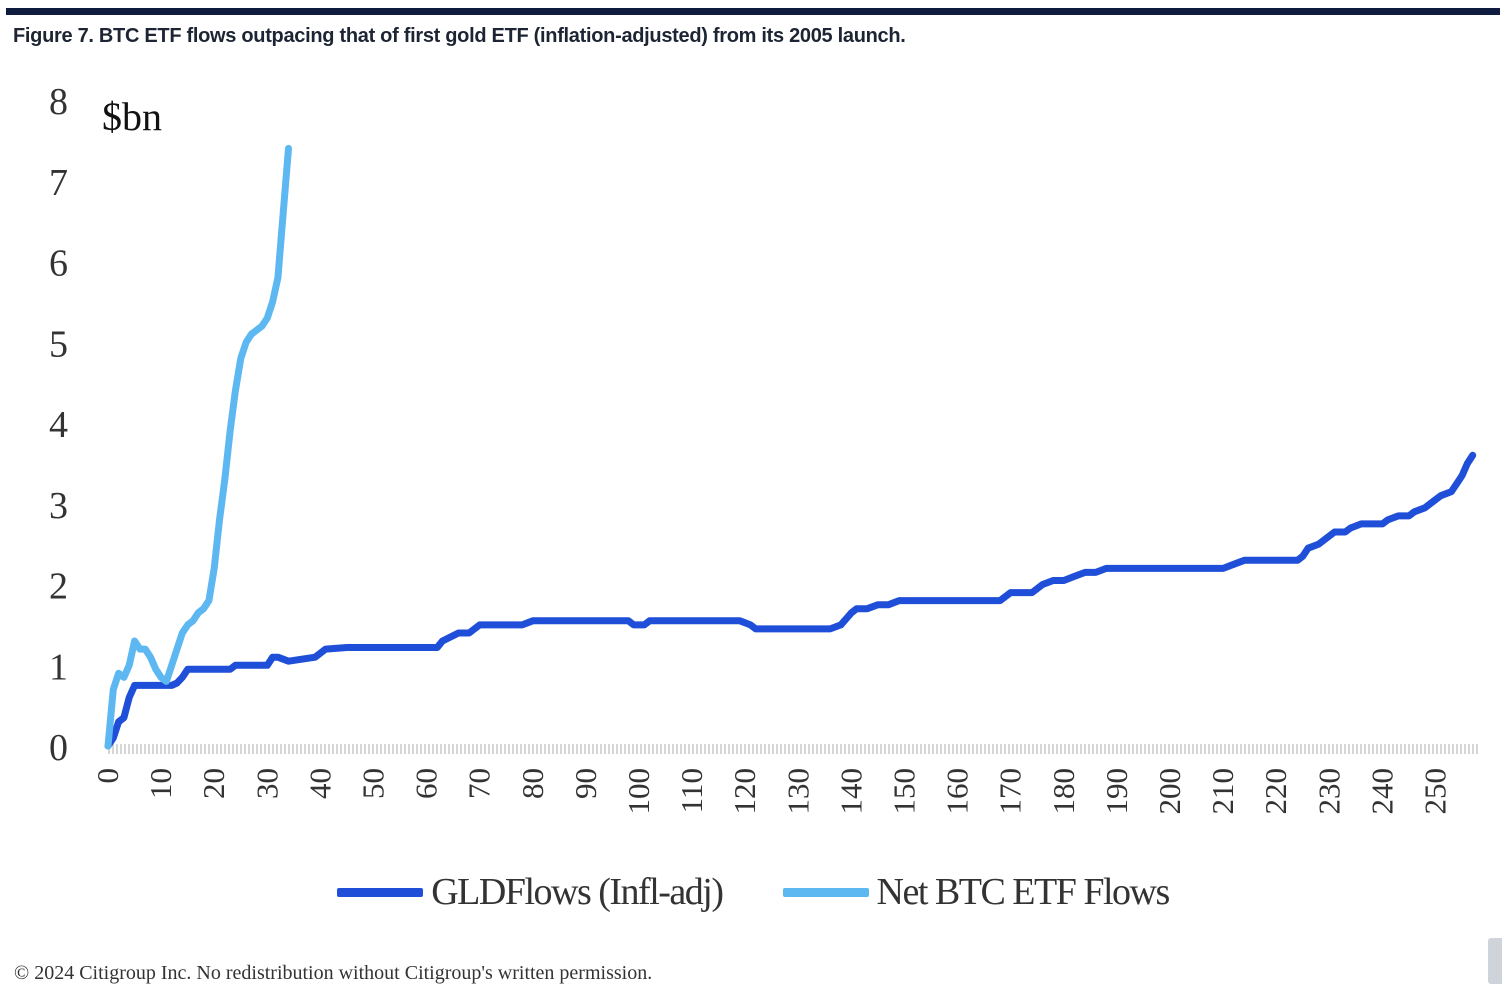  I want to click on y-tick-label: 6, so click(58, 264).